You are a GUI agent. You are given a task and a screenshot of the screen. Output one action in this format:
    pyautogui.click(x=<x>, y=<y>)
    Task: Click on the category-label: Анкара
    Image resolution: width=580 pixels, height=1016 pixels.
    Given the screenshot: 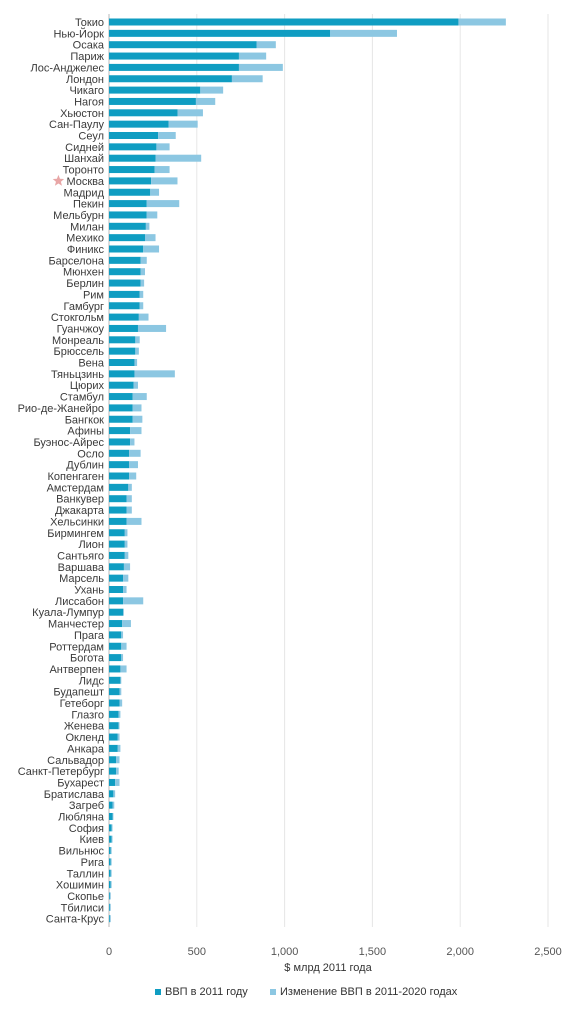 What is the action you would take?
    pyautogui.click(x=86, y=749)
    